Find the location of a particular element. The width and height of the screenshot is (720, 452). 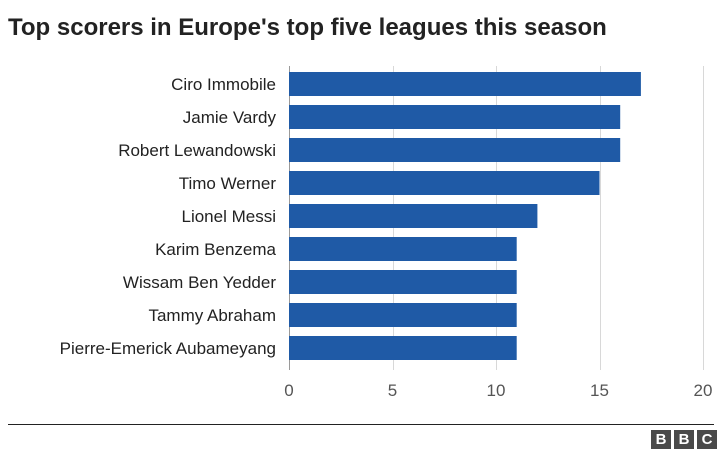

x-tick-label: 5 is located at coordinates (392, 390).